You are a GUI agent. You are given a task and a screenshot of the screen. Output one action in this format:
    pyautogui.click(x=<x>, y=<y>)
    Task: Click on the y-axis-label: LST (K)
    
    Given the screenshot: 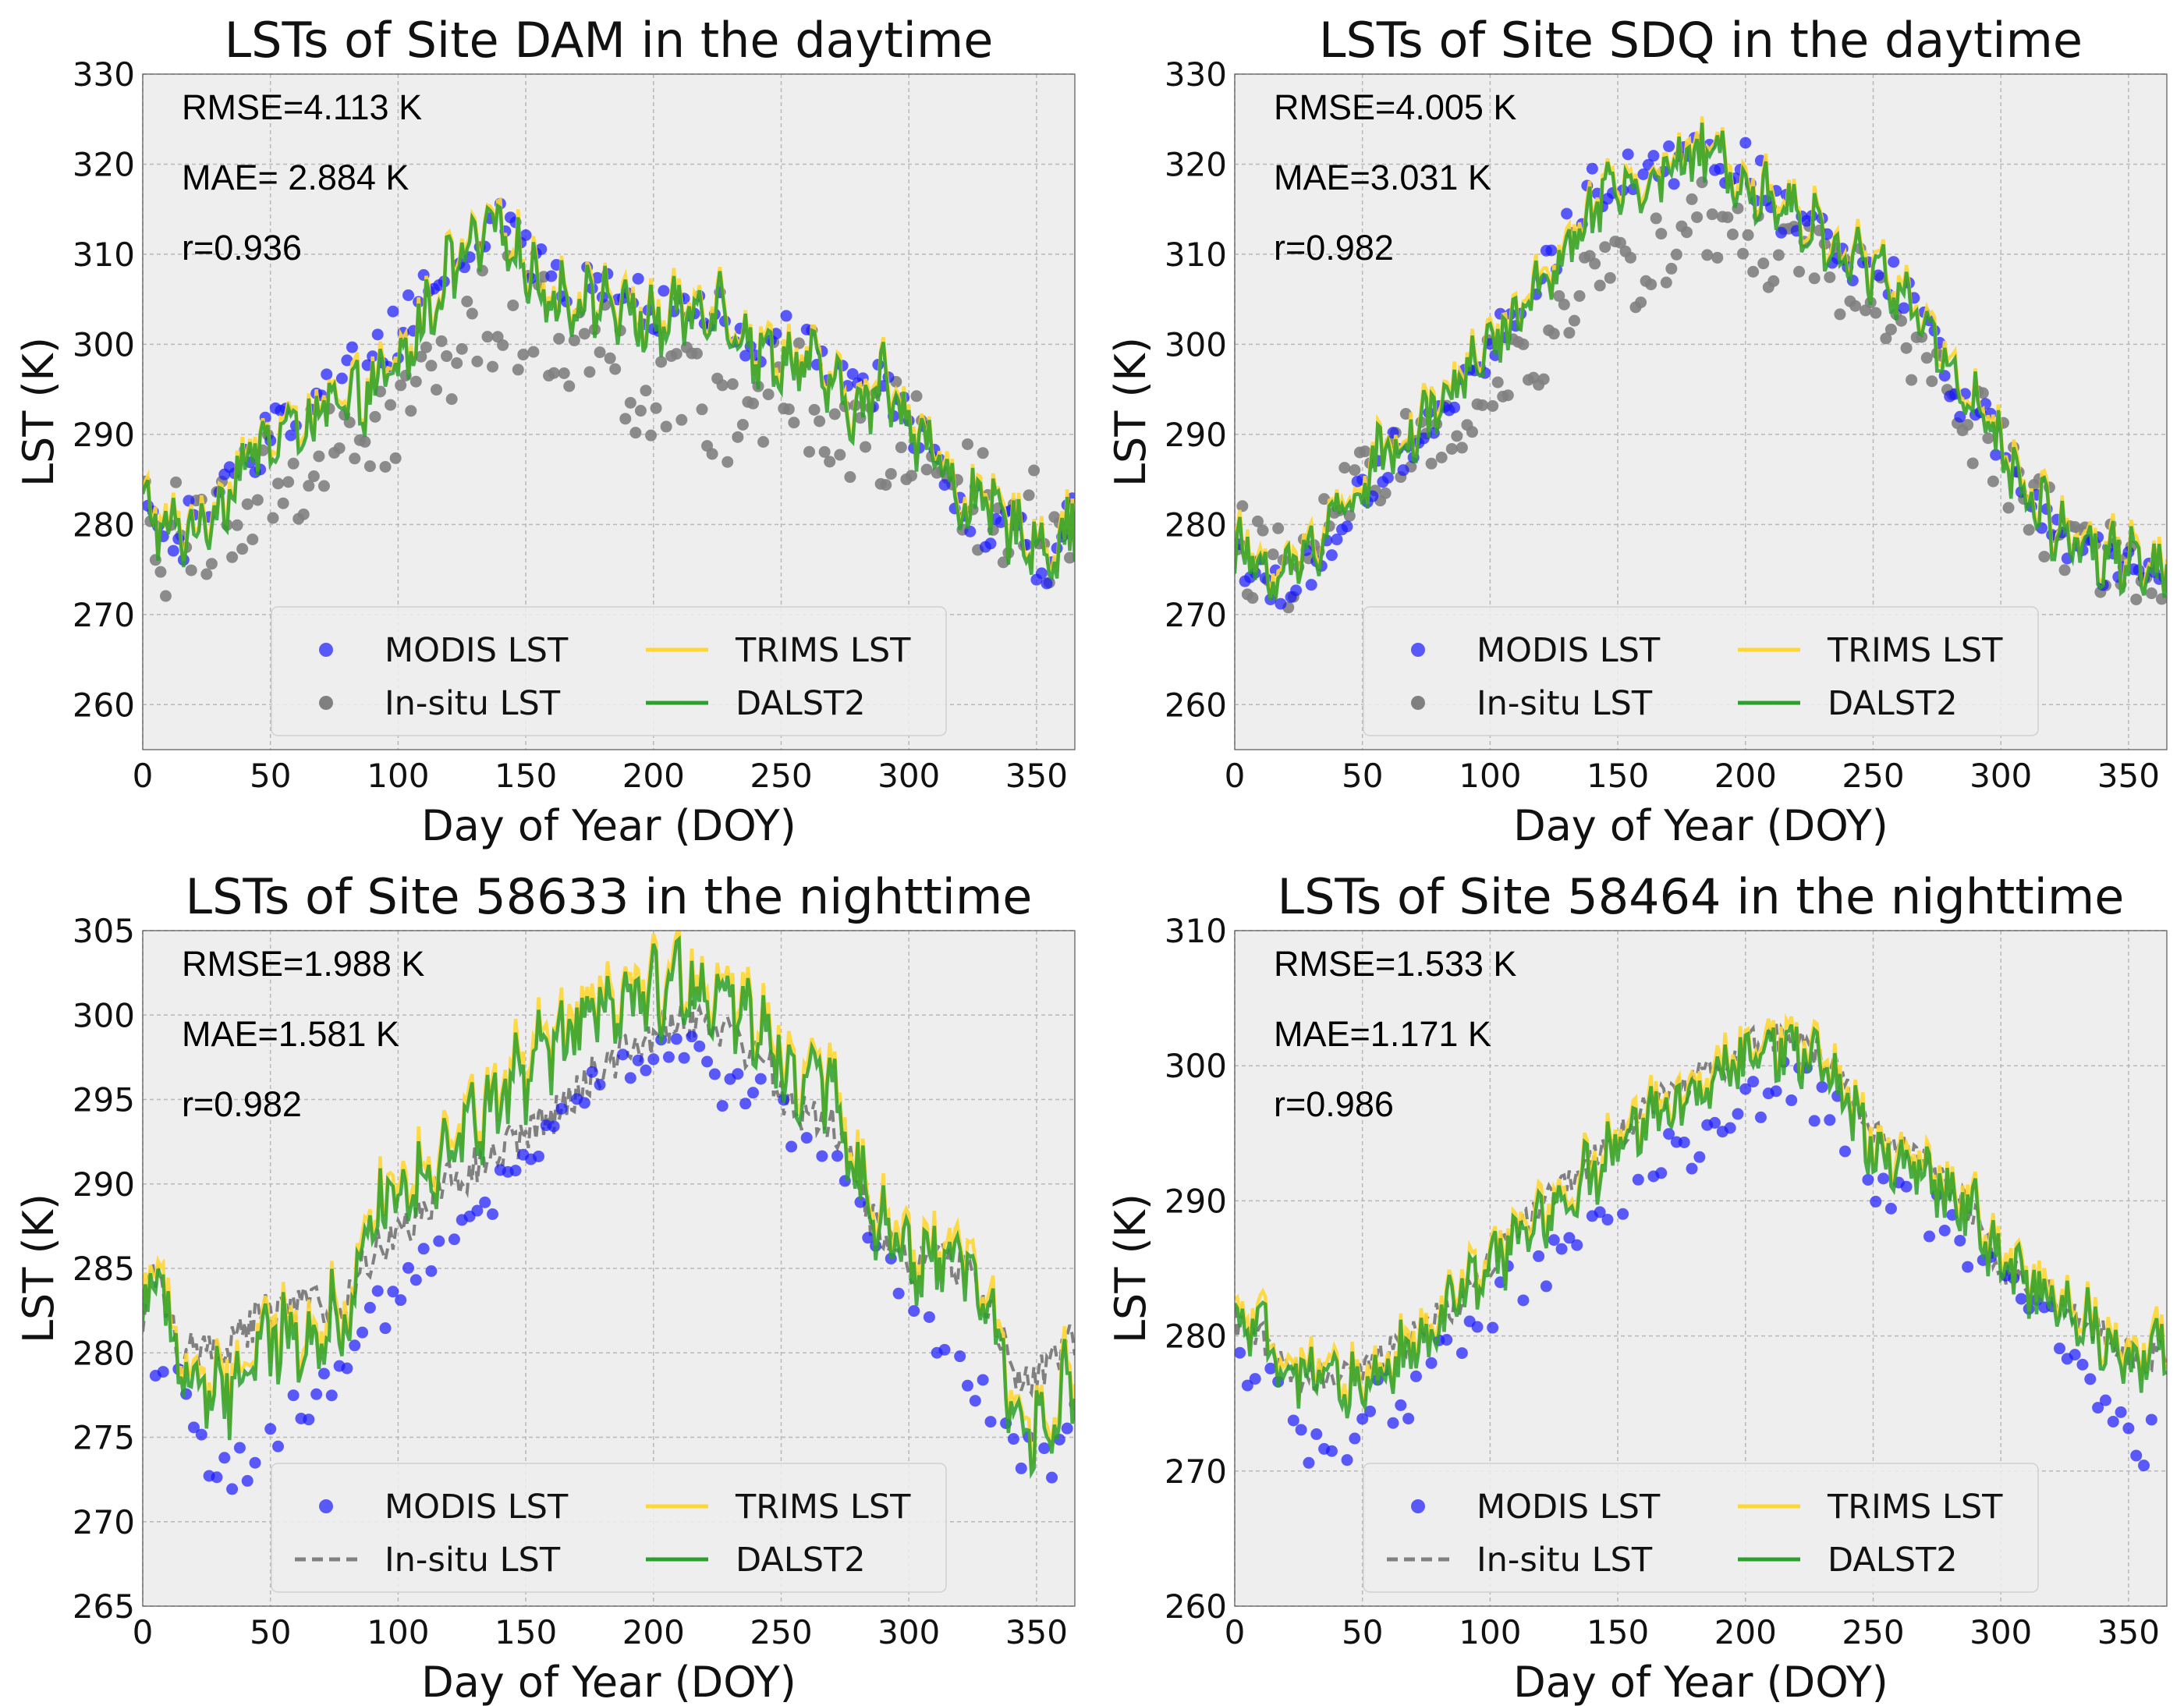 What is the action you would take?
    pyautogui.click(x=1131, y=1268)
    